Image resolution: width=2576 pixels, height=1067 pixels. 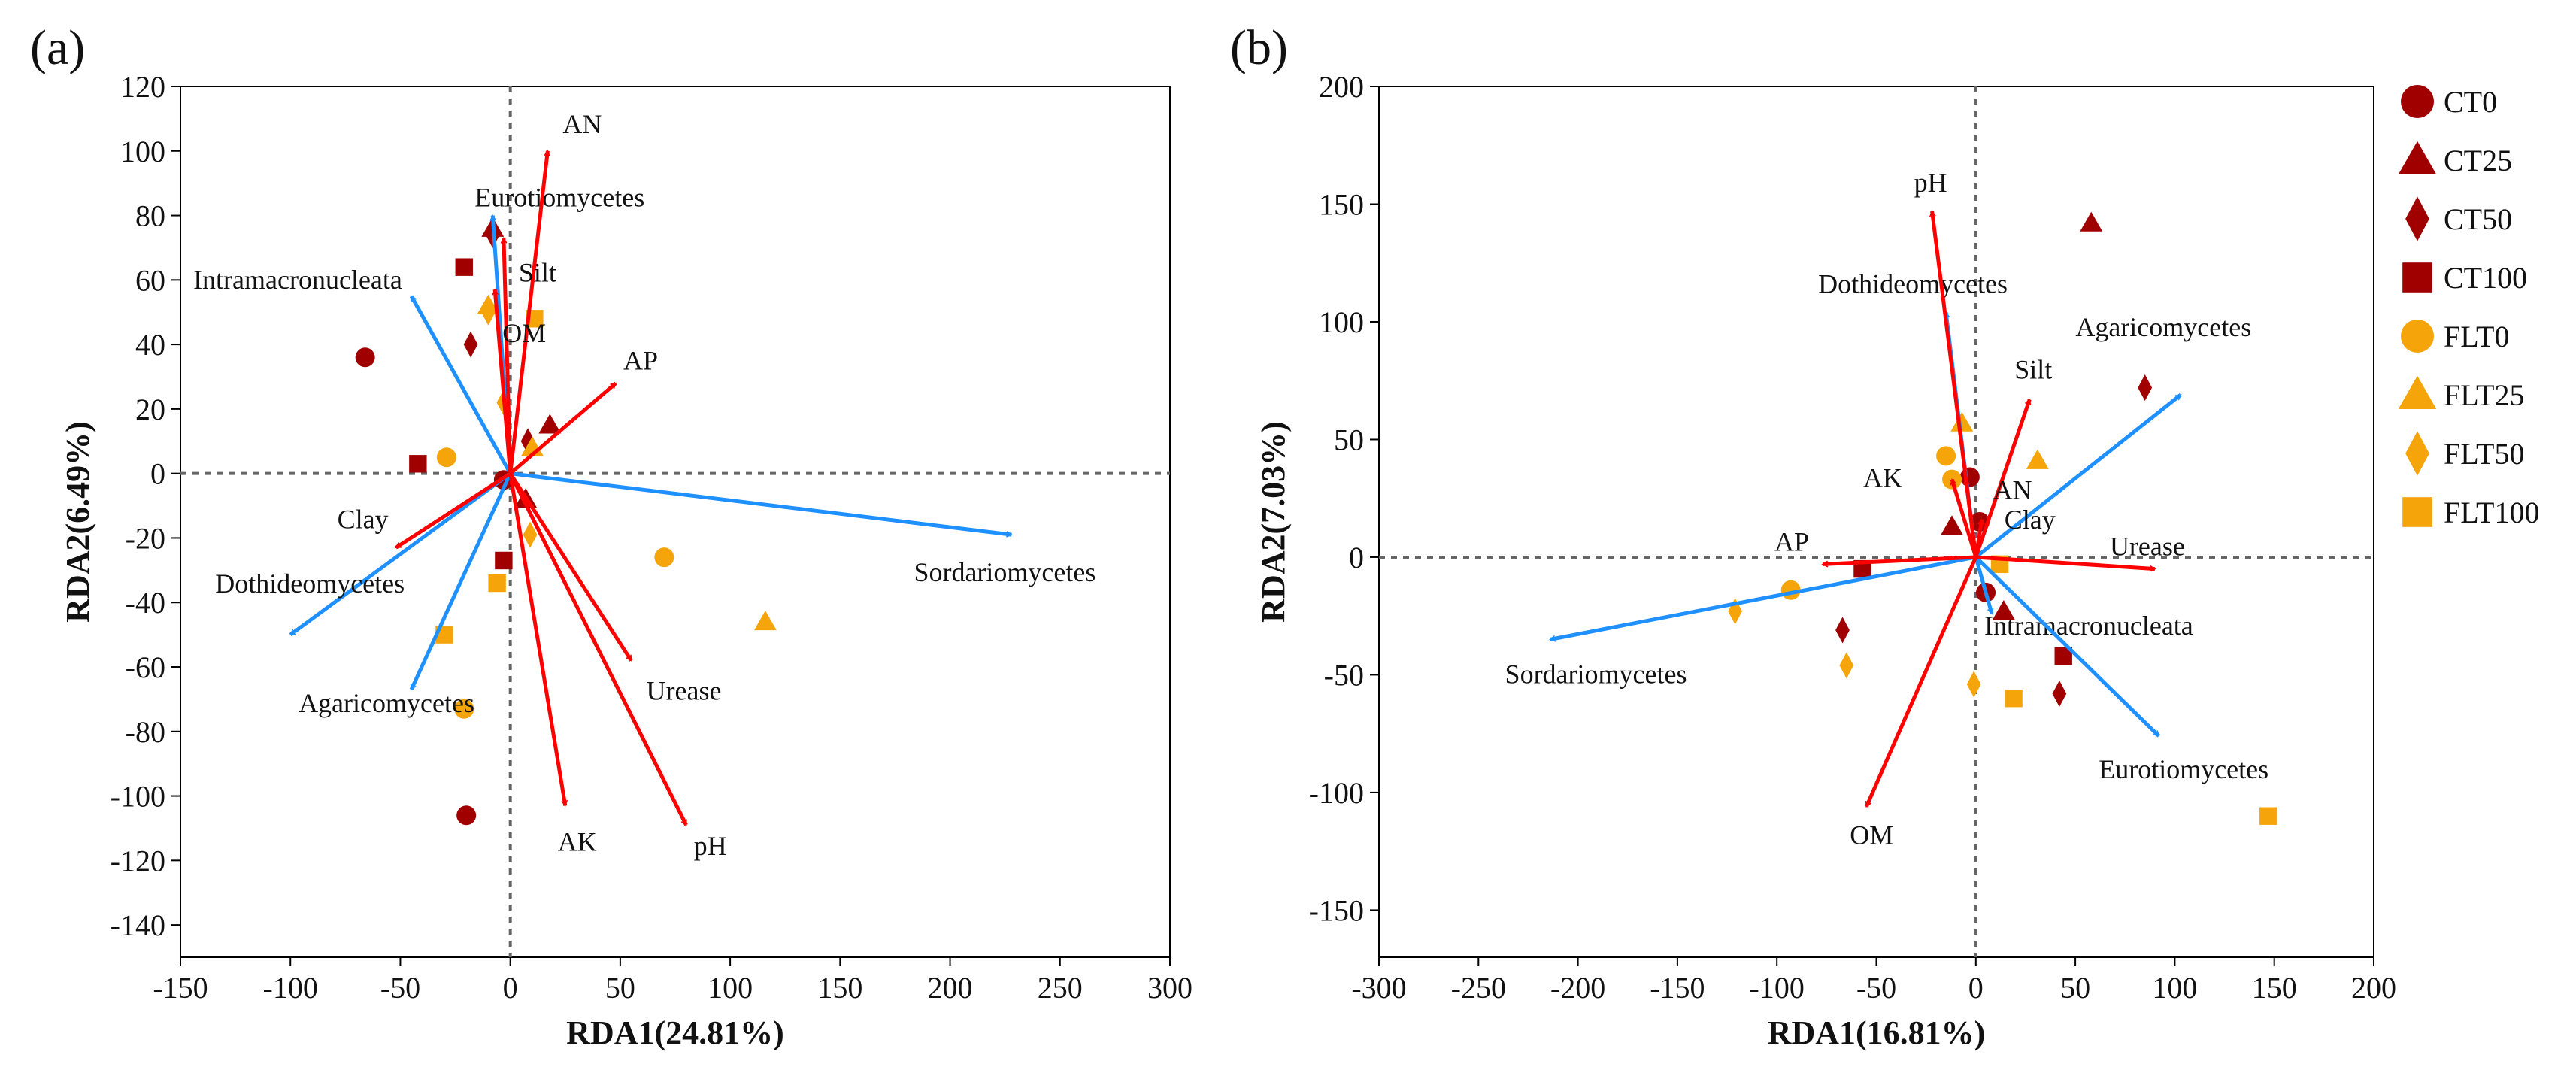 What do you see at coordinates (2373, 988) in the screenshot?
I see `x-tick-label: 200` at bounding box center [2373, 988].